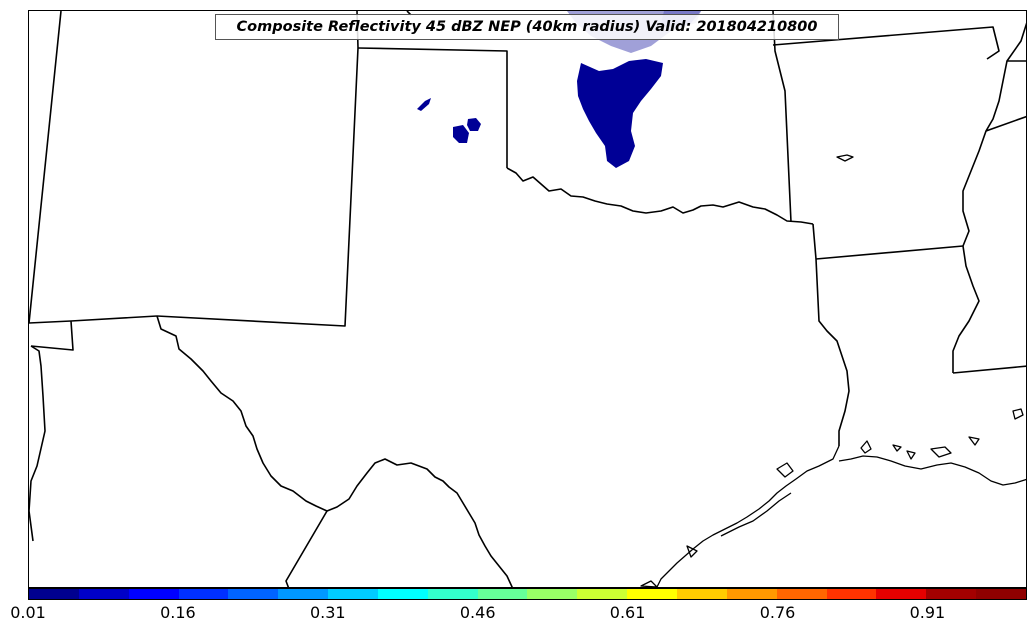 This screenshot has width=1036, height=633. I want to click on boundary-newmexico-east, so click(257, 187).